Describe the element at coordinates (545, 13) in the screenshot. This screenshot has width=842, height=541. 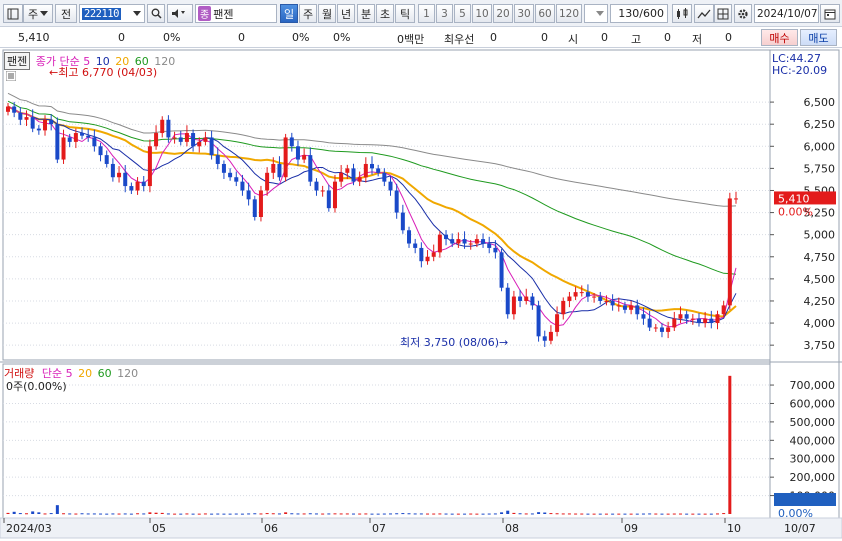
I see `interval-60: 60` at that location.